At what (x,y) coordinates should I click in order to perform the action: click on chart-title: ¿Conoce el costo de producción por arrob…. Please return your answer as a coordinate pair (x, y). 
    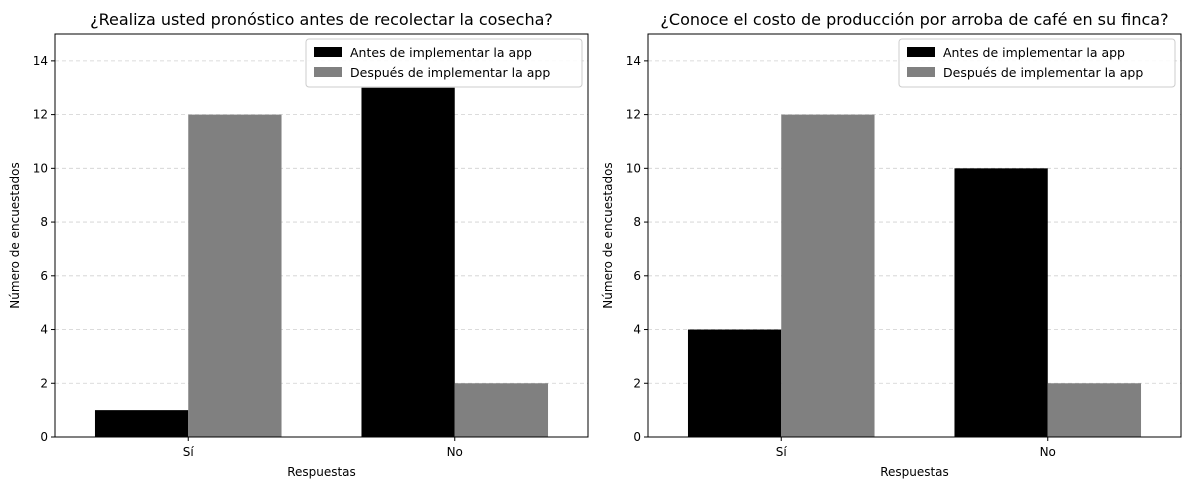
    Looking at the image, I should click on (914, 19).